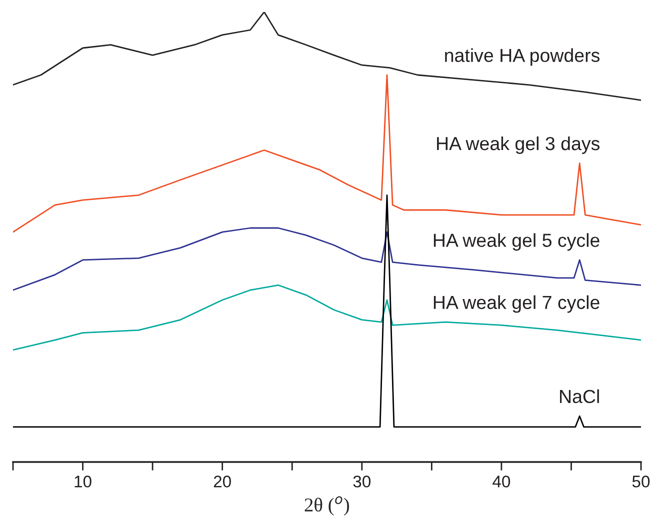 The image size is (654, 527). Describe the element at coordinates (517, 242) in the screenshot. I see `series-label: HA weak gel 5 cycle` at that location.